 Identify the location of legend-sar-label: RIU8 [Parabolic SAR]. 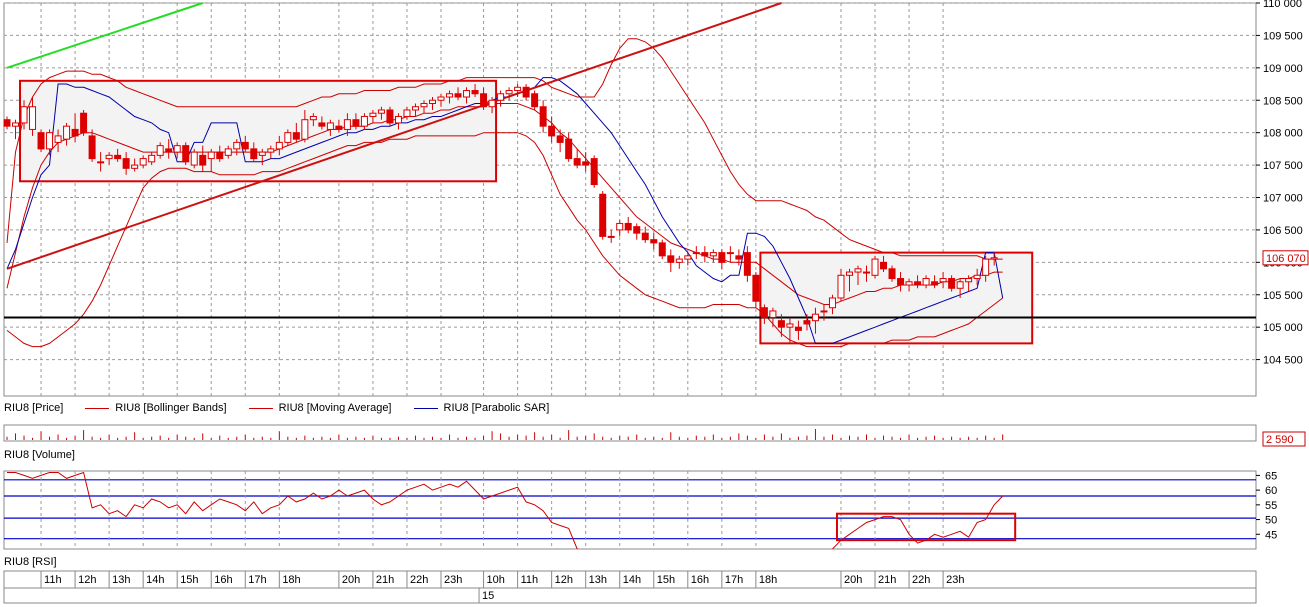
(496, 408).